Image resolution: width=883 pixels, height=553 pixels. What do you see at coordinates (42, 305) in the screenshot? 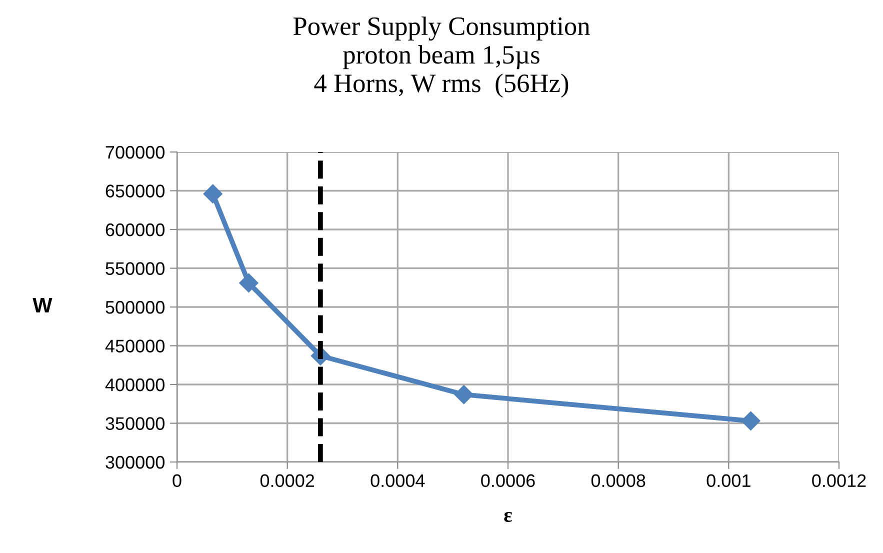
I see `y-axis-title: W` at bounding box center [42, 305].